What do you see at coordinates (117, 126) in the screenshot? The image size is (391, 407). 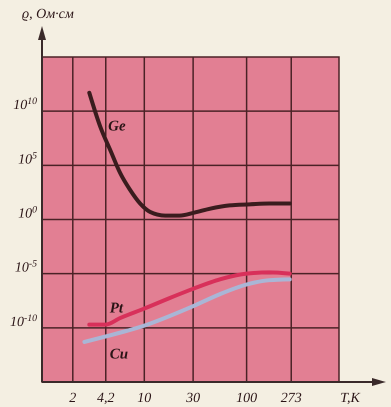 I see `series-label: Ge` at bounding box center [117, 126].